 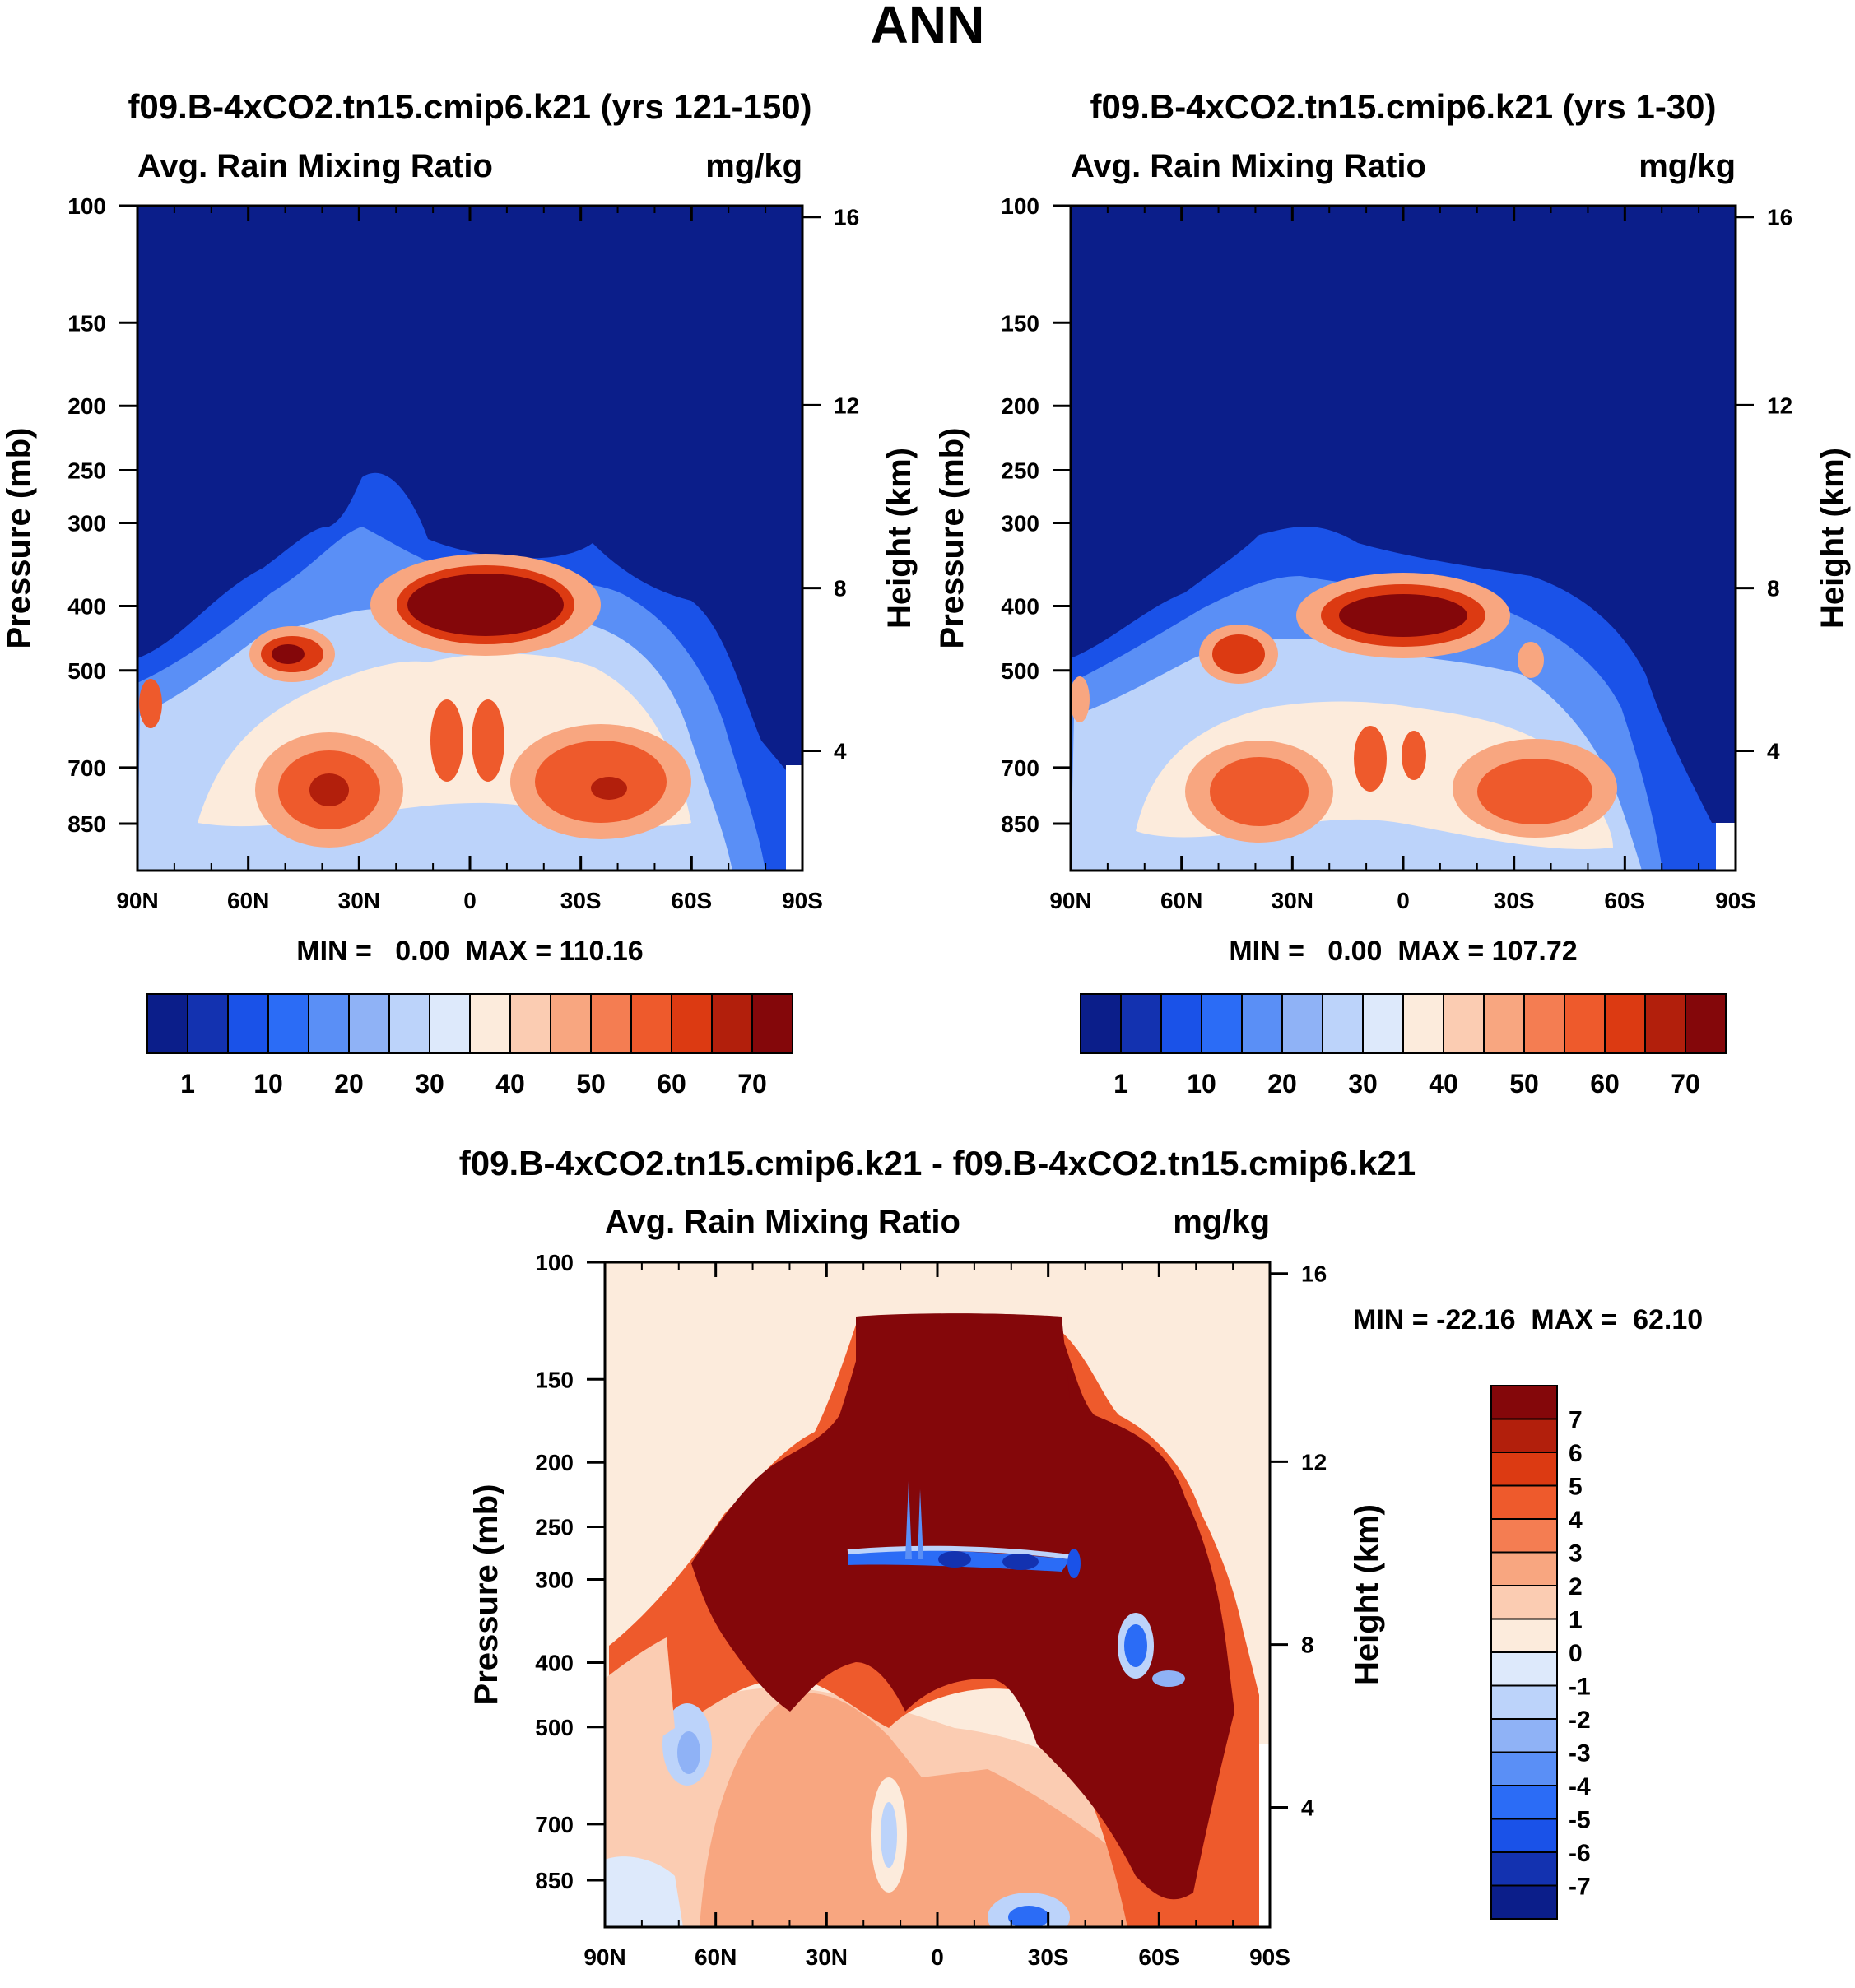 What do you see at coordinates (1833, 538) in the screenshot?
I see `panel-2-y2-axis-label: Height (km)` at bounding box center [1833, 538].